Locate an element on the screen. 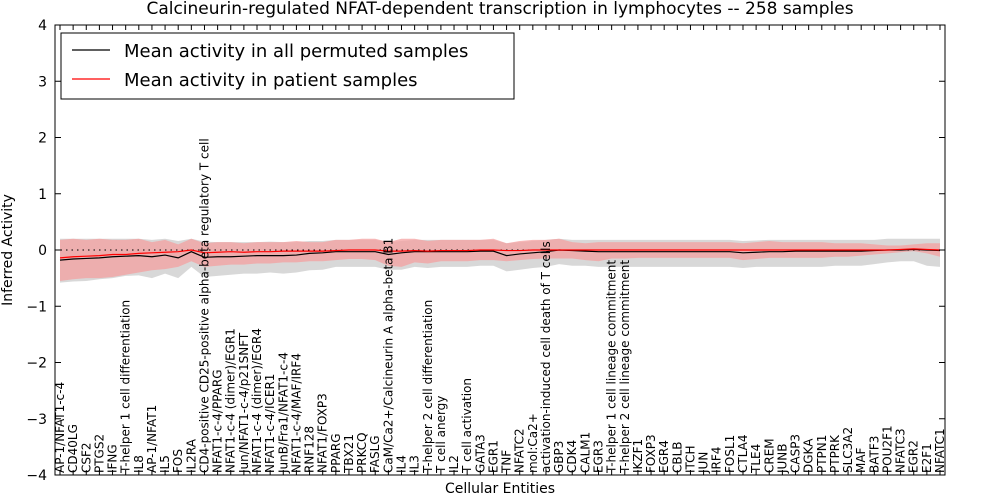  x-tick-label: CREM is located at coordinates (769, 455).